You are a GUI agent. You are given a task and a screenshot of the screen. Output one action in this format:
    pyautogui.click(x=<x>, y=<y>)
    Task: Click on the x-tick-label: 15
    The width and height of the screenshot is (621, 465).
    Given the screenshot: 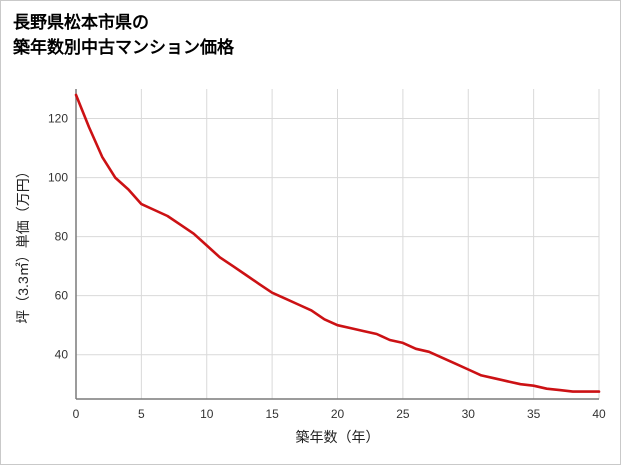 What is the action you would take?
    pyautogui.click(x=272, y=414)
    